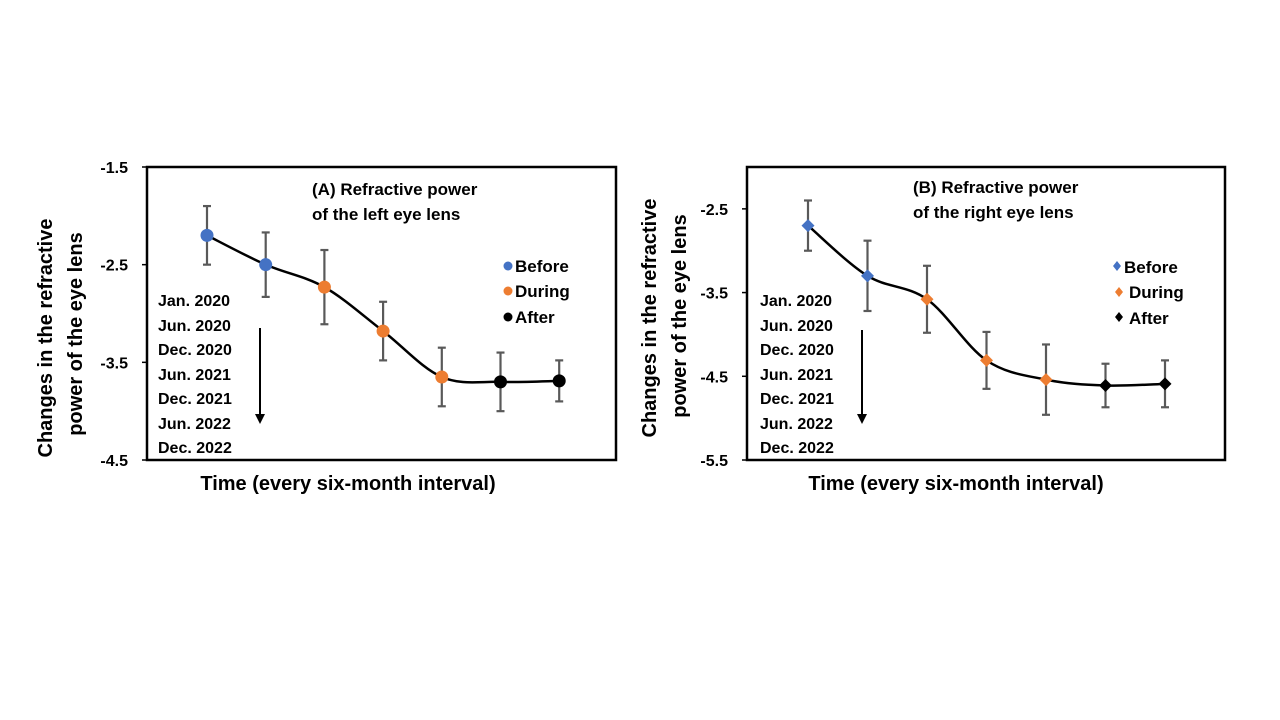  Describe the element at coordinates (714, 461) in the screenshot. I see `panel-b-ytick-label: -5.5` at that location.